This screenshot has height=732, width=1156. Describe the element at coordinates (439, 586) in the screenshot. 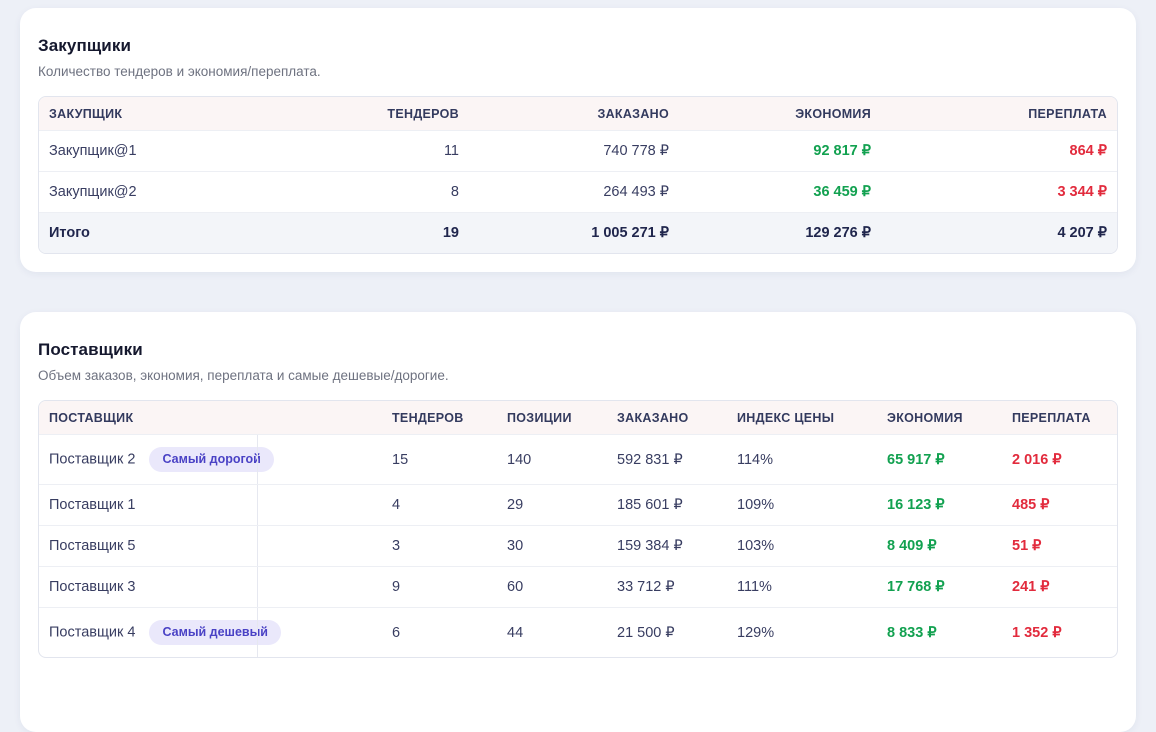

I see `tenders-cell: 9` at that location.